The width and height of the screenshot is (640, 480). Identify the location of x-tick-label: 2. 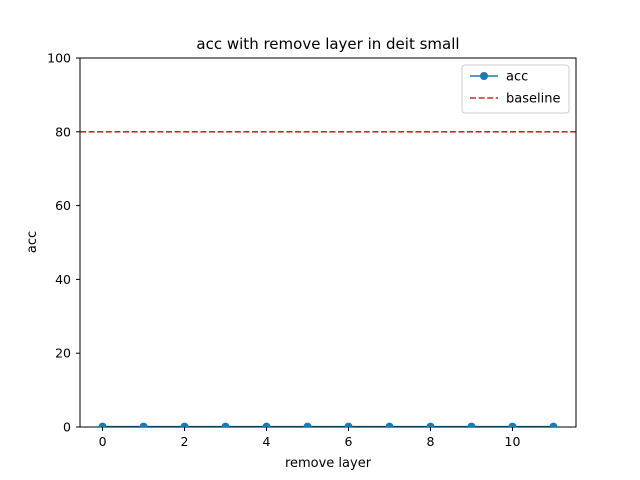
(185, 441).